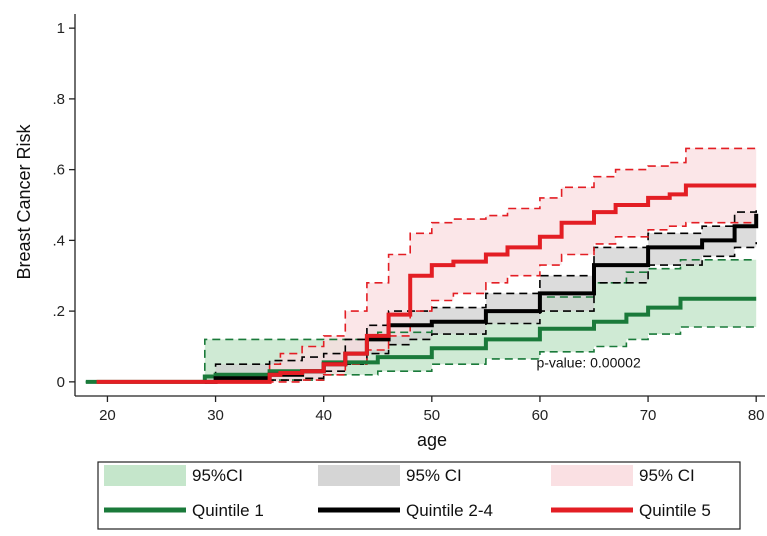 The image size is (767, 536). What do you see at coordinates (217, 475) in the screenshot?
I see `legend-label-95-ci: 95%CI` at bounding box center [217, 475].